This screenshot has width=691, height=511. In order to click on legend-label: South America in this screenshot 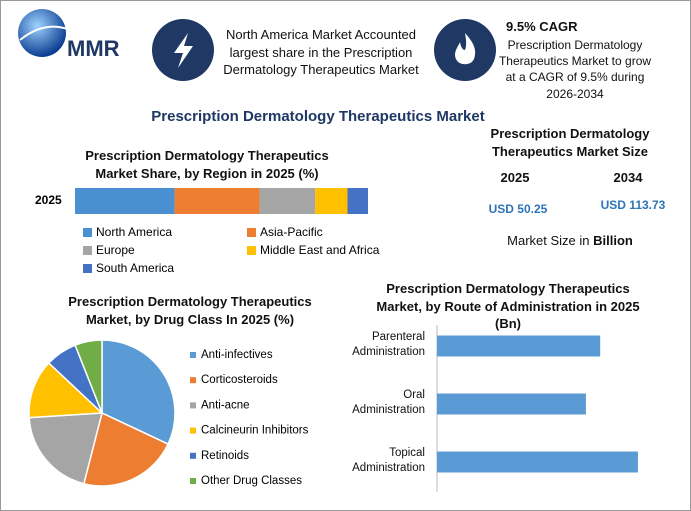, I will do `click(135, 268)`.